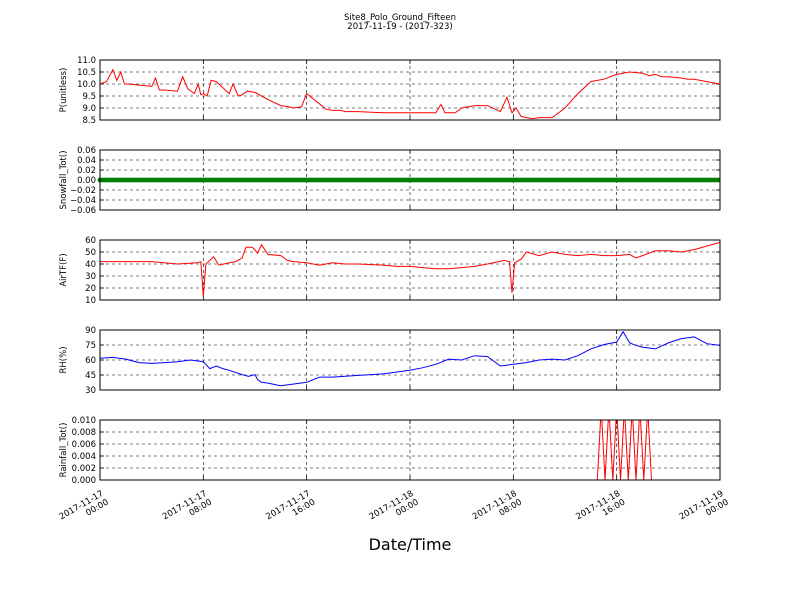 The image size is (800, 600). What do you see at coordinates (86, 85) in the screenshot?
I see `y-tick-label: 10.0` at bounding box center [86, 85].